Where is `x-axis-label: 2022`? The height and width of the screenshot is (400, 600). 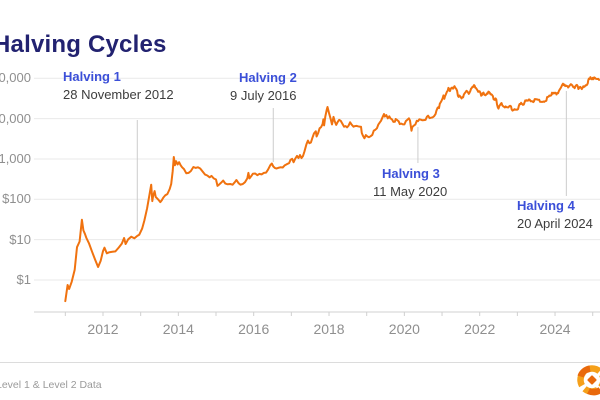
x-axis-label: 2022 is located at coordinates (480, 329).